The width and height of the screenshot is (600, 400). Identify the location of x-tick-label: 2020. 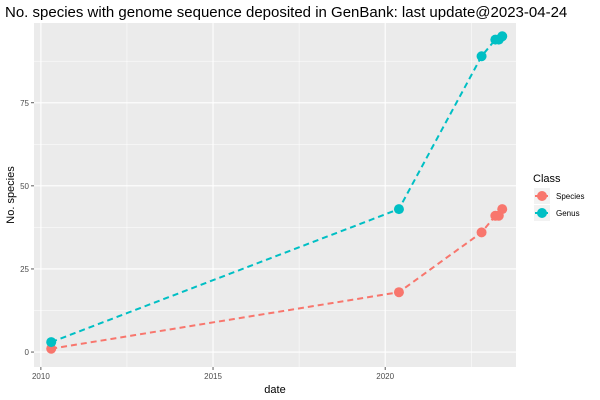
(385, 376).